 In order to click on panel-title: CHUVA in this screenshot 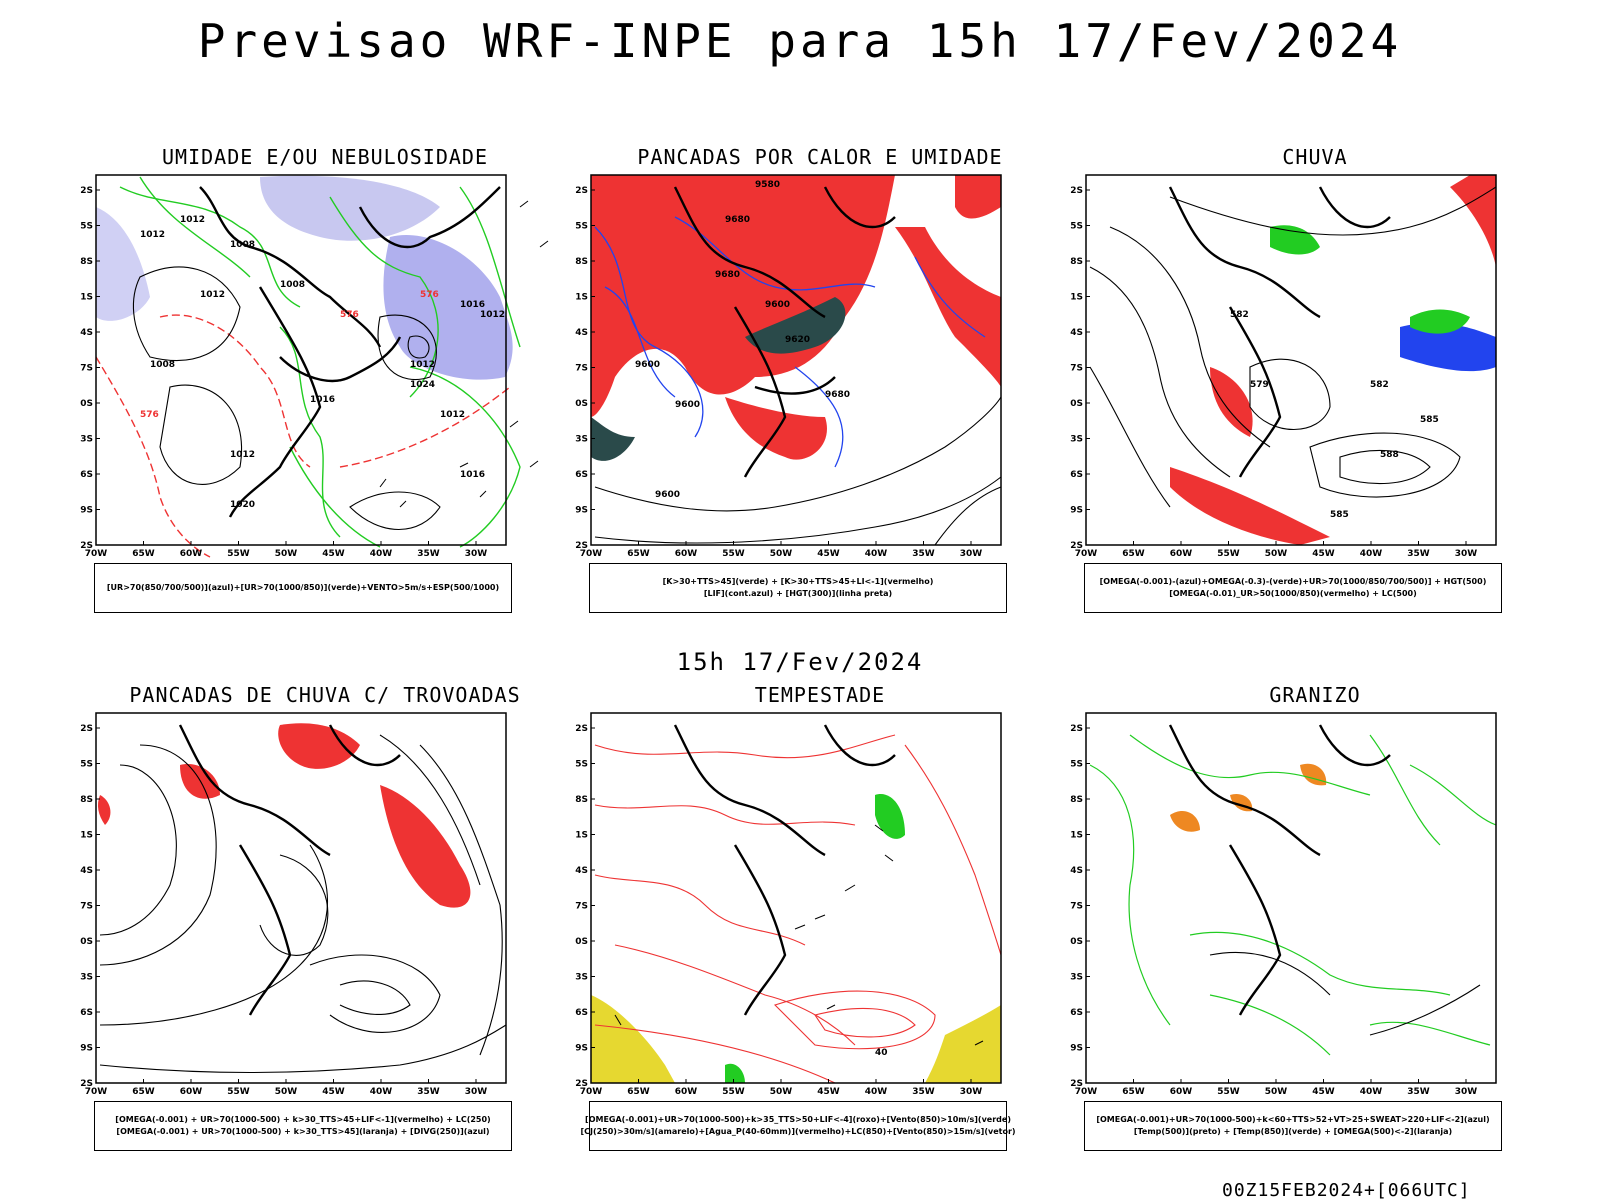, I will do `click(1315, 157)`.